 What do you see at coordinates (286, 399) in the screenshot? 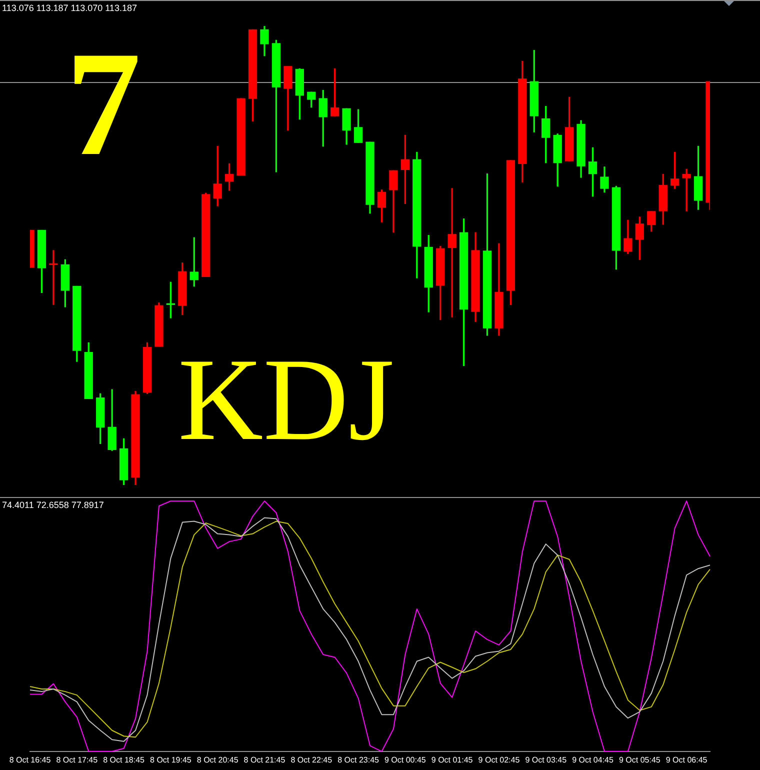
I see `annotation: KDJ` at bounding box center [286, 399].